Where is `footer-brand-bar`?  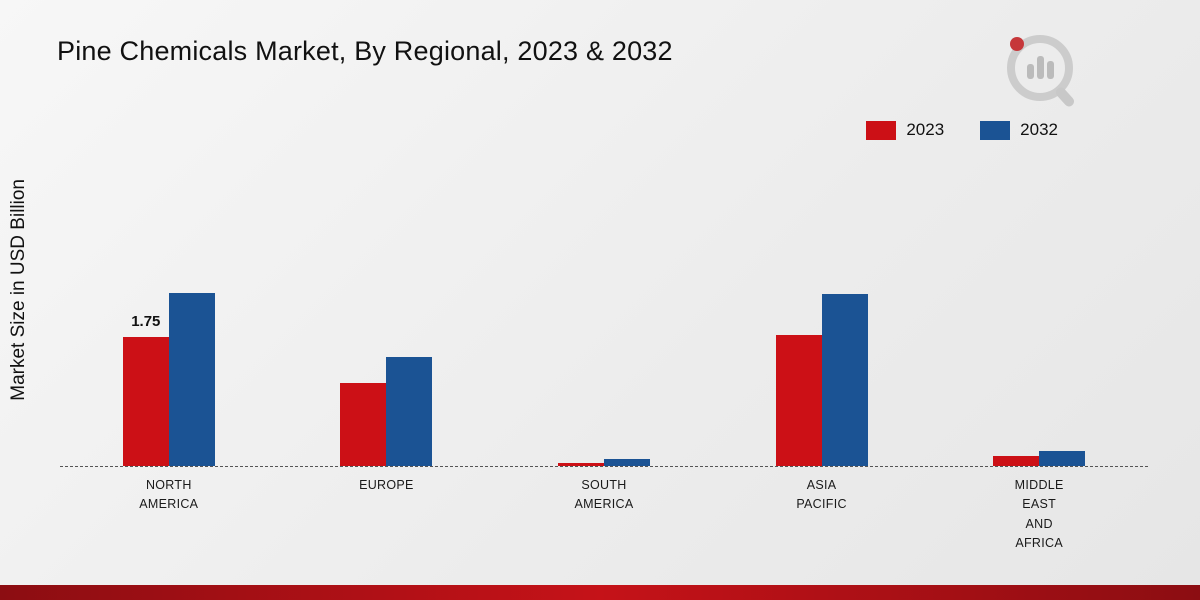 footer-brand-bar is located at coordinates (600, 592).